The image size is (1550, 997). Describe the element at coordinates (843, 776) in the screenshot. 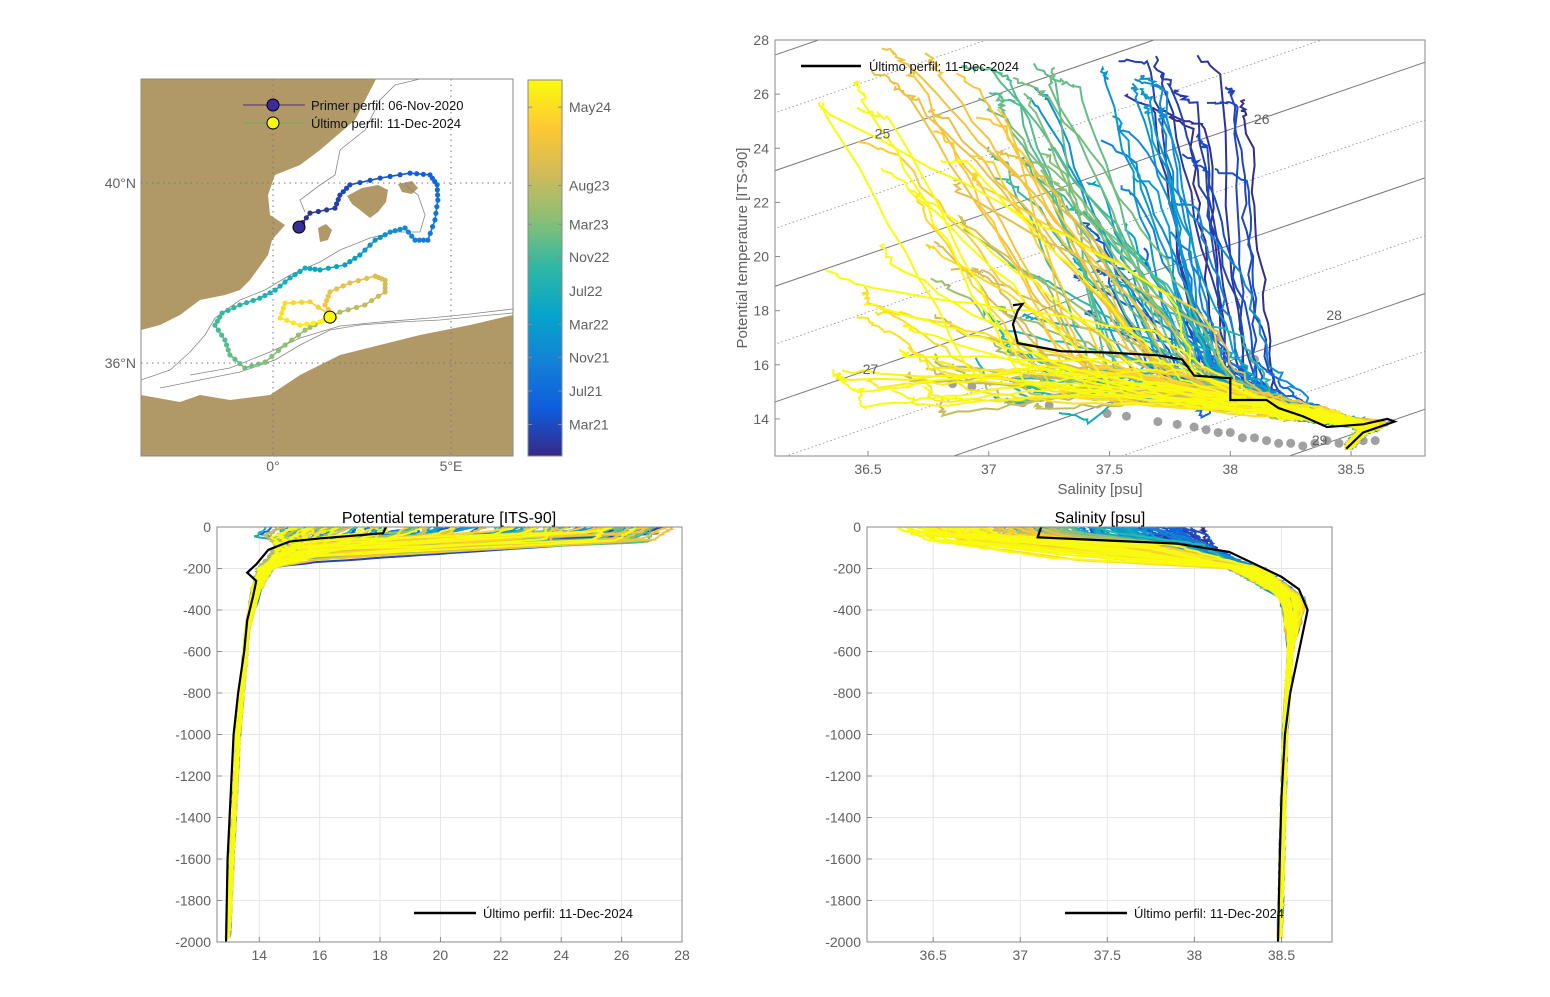

I see `y-tick-label: -1200` at that location.